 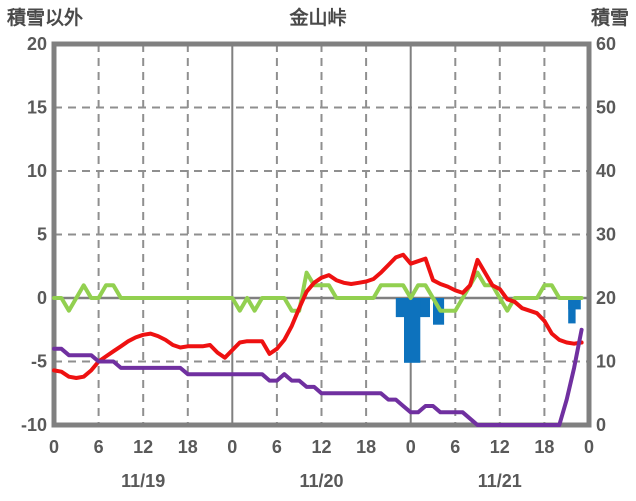 I want to click on y-axis-tick-label-right: 0, so click(x=601, y=425).